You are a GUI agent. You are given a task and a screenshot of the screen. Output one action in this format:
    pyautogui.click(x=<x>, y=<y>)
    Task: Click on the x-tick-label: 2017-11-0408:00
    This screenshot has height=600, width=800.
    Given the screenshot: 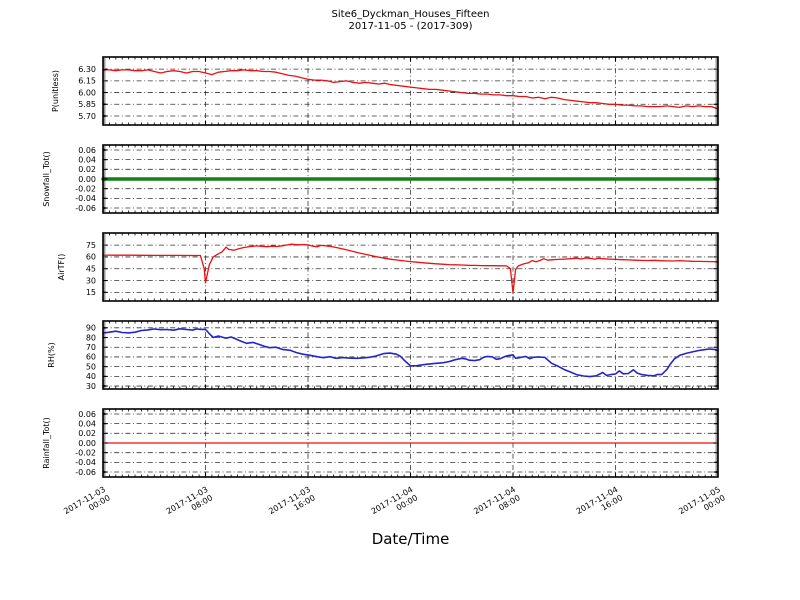 What is the action you would take?
    pyautogui.click(x=497, y=504)
    